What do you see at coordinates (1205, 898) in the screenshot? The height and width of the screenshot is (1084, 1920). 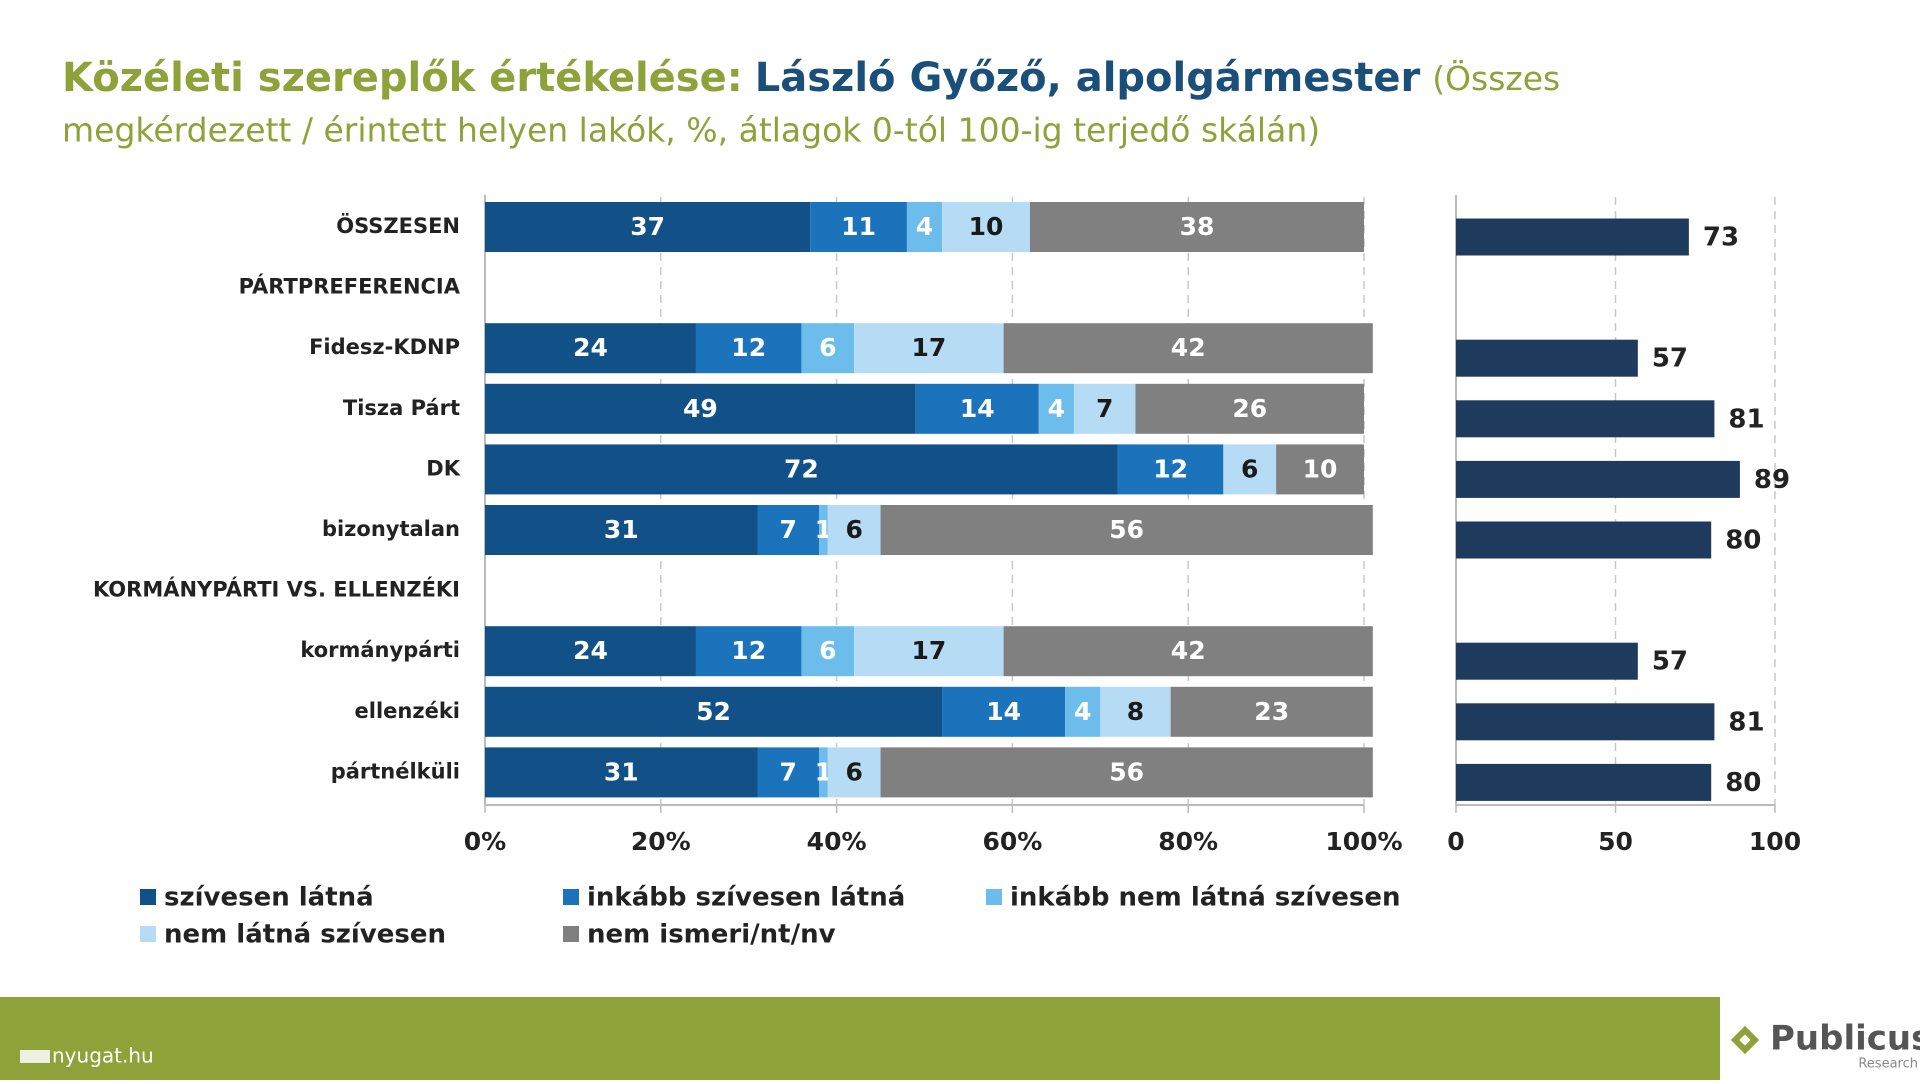 I see `legend-label: inkább nem látná szívesen` at bounding box center [1205, 898].